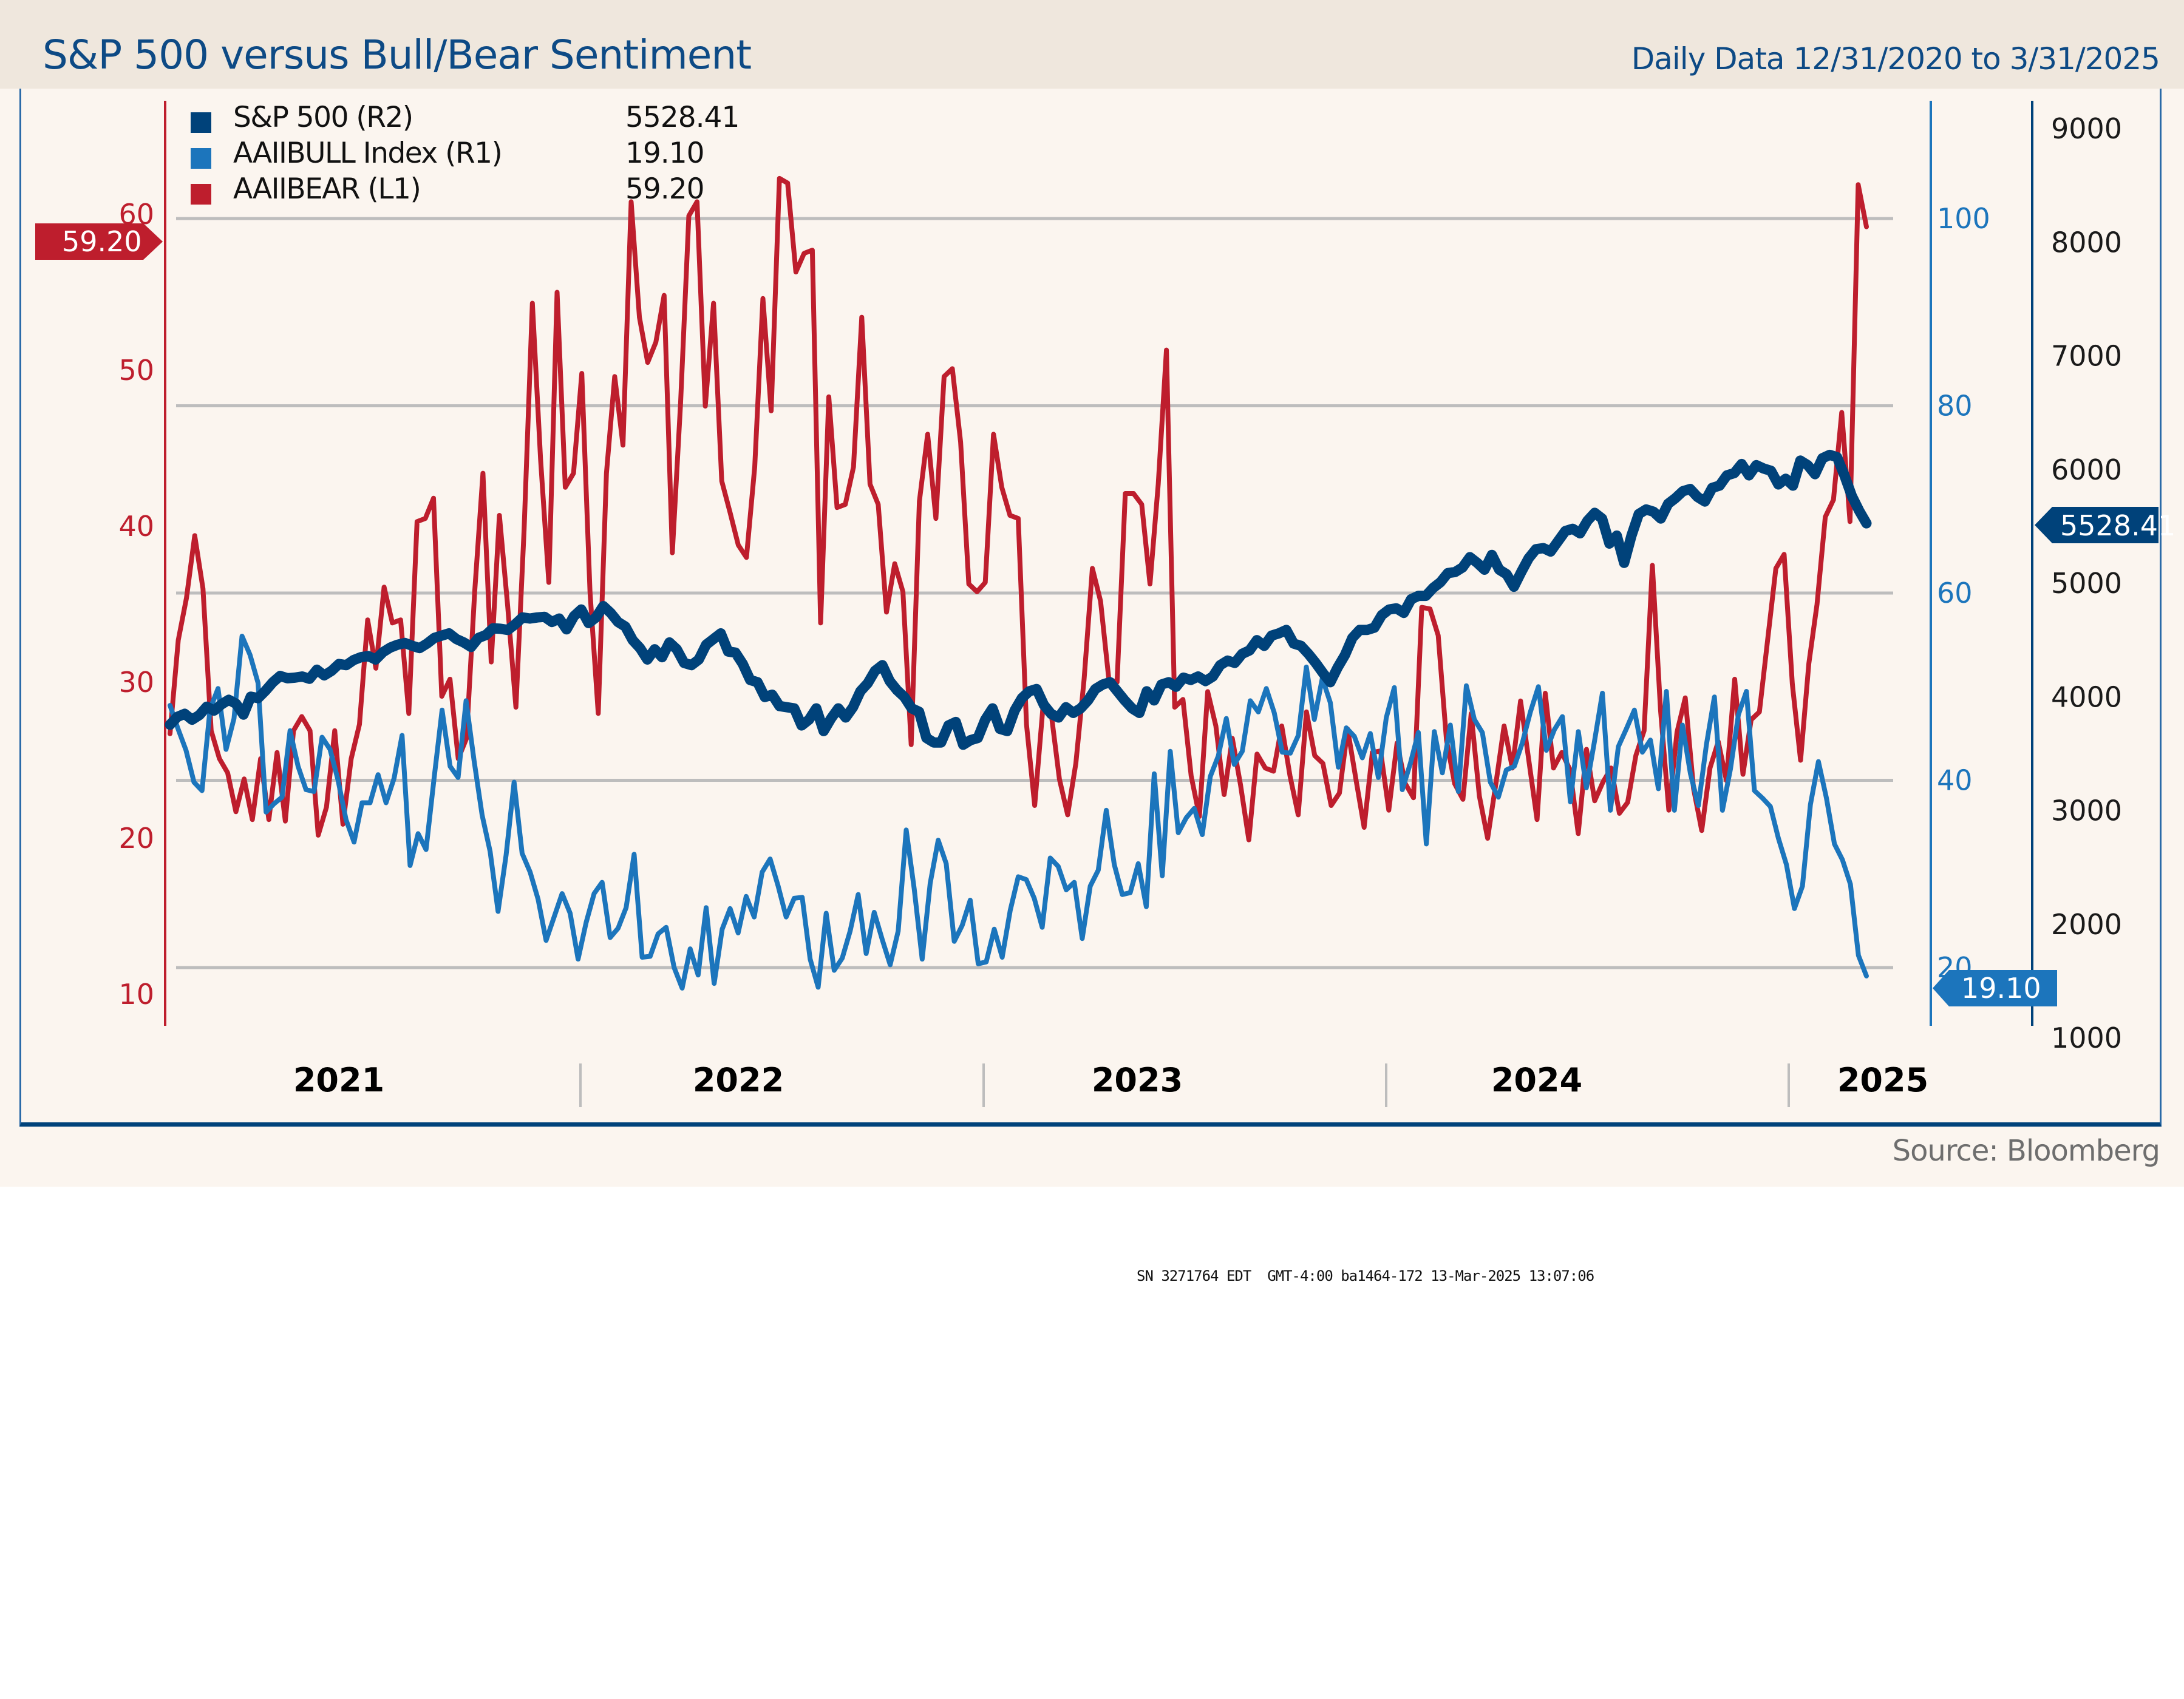  Describe the element at coordinates (1955, 406) in the screenshot. I see `r1-tick-label: 80` at that location.